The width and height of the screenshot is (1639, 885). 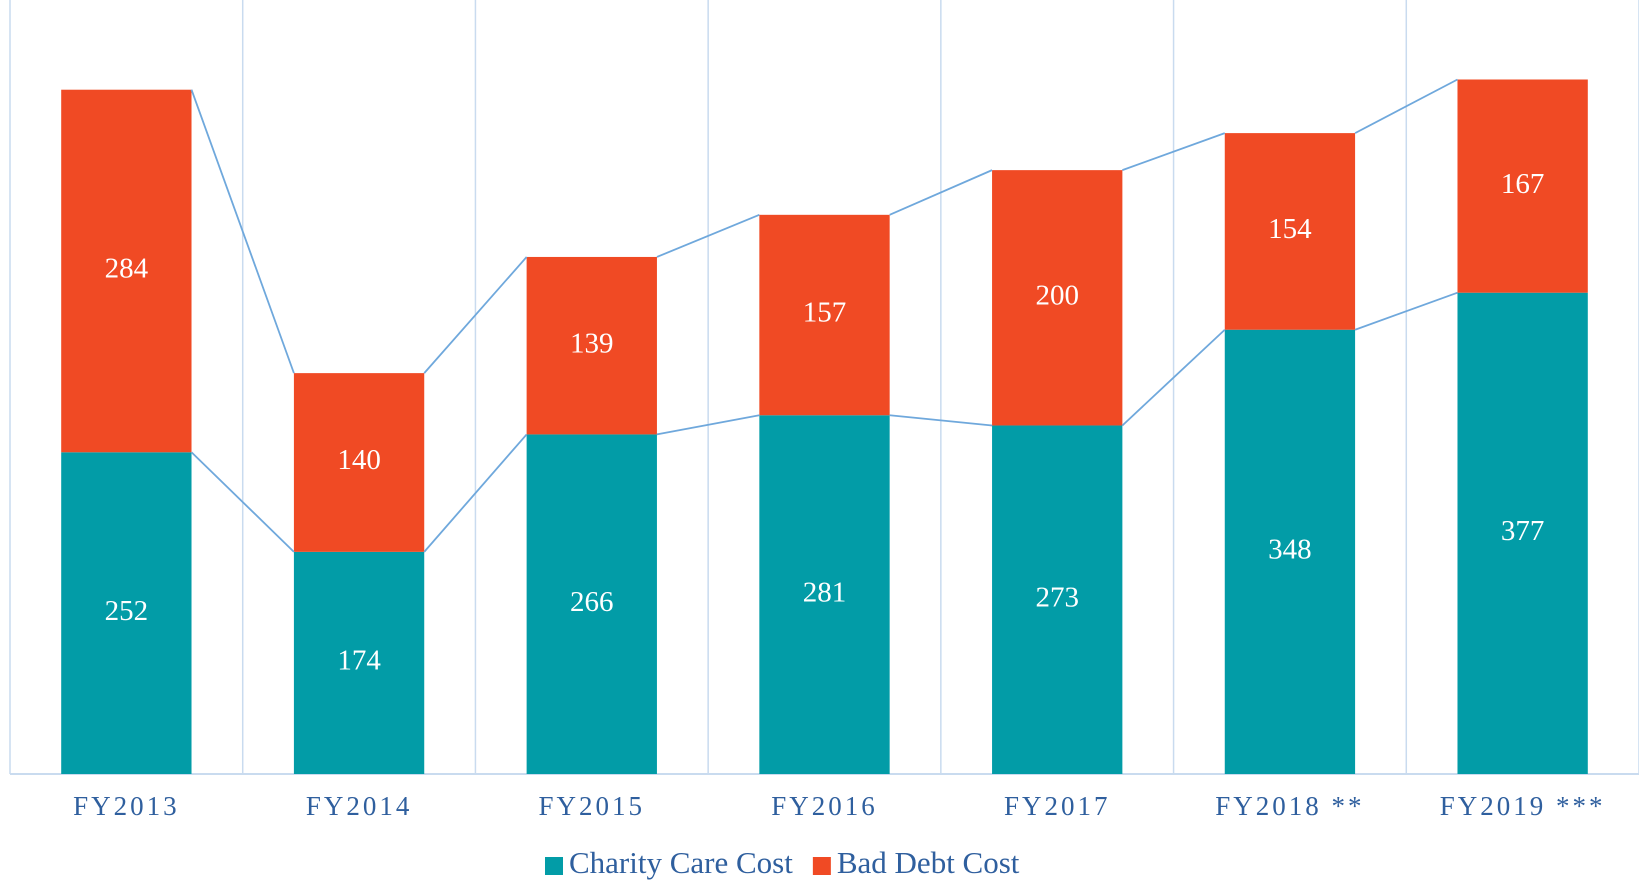 I want to click on data-label: 157, so click(x=825, y=313).